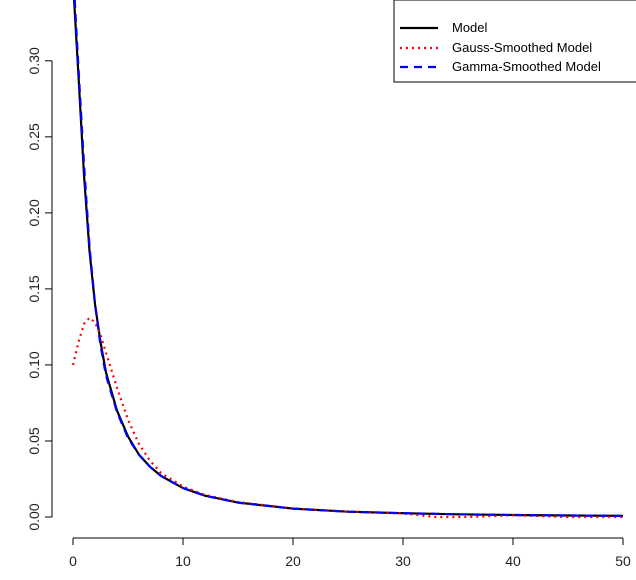  I want to click on y-tick-label: 0.20, so click(34, 212).